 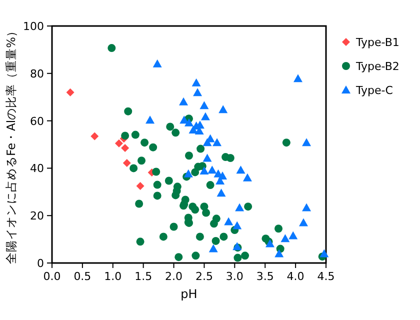 What do you see at coordinates (265, 276) in the screenshot?
I see `x-tick-label: 3.5` at bounding box center [265, 276].